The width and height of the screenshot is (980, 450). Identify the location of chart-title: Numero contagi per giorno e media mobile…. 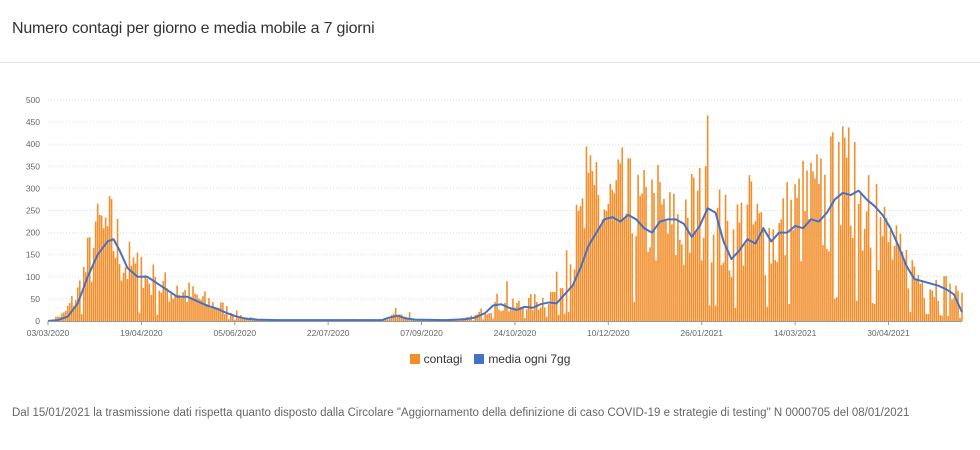
(193, 28).